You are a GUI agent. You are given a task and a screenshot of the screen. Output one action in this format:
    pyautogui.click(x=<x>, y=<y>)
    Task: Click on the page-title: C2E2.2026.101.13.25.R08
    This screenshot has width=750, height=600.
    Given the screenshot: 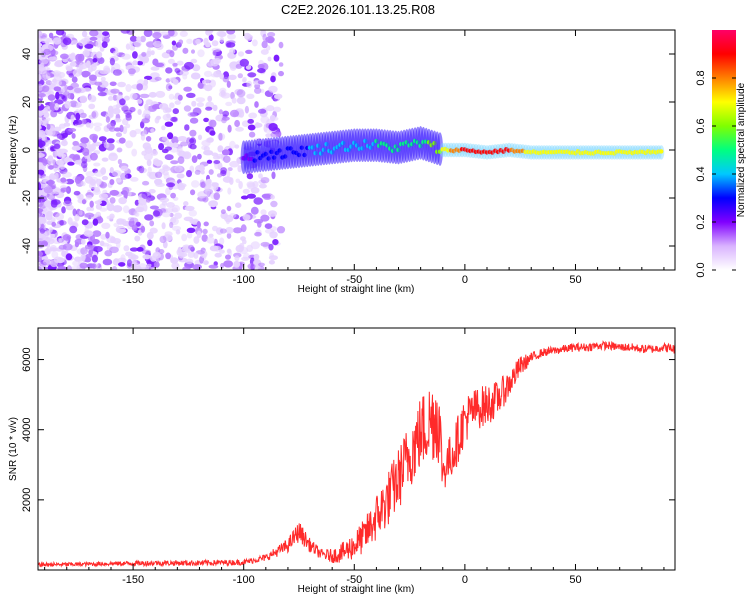 What is the action you would take?
    pyautogui.click(x=358, y=9)
    